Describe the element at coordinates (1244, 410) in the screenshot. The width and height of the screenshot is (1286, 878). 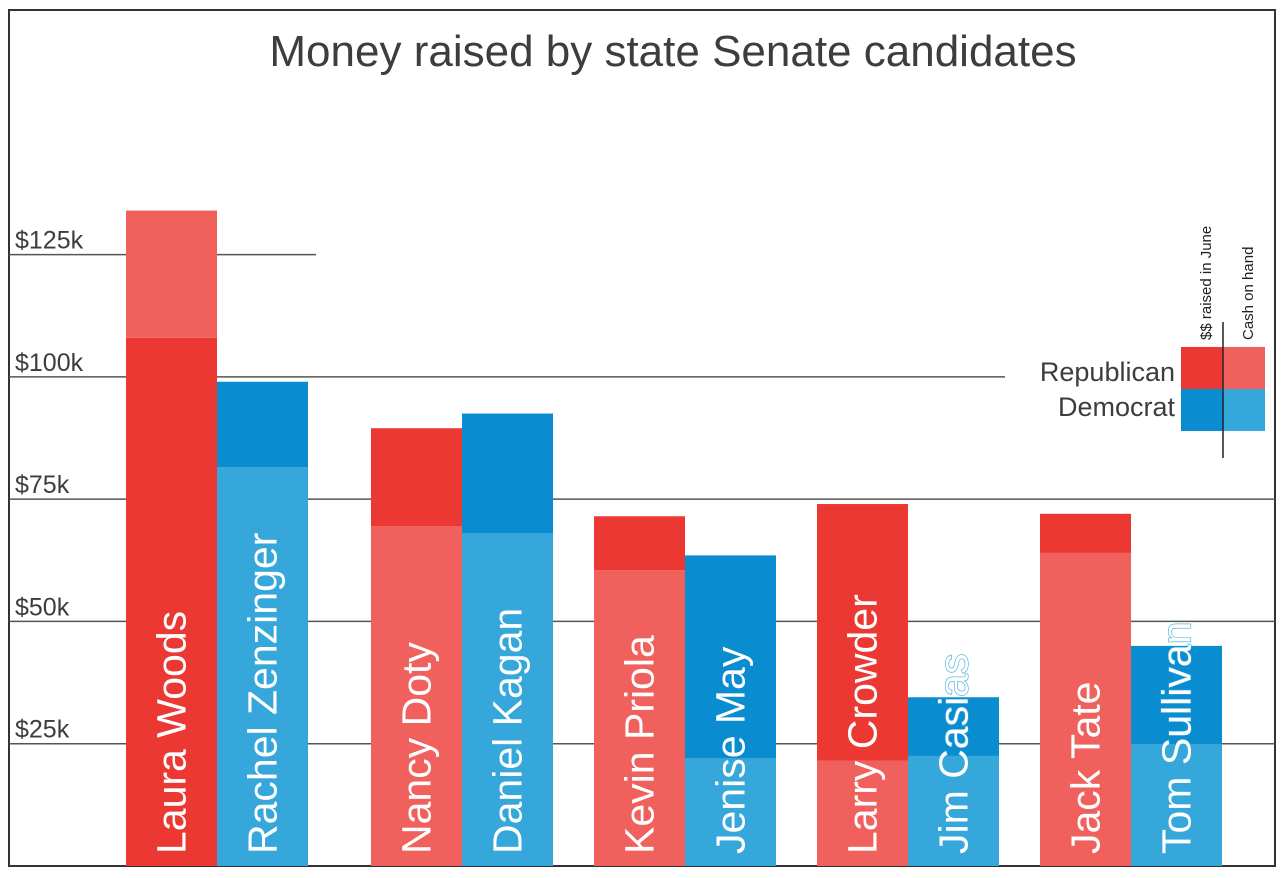
I see `legend-swatch-democrat-cash` at that location.